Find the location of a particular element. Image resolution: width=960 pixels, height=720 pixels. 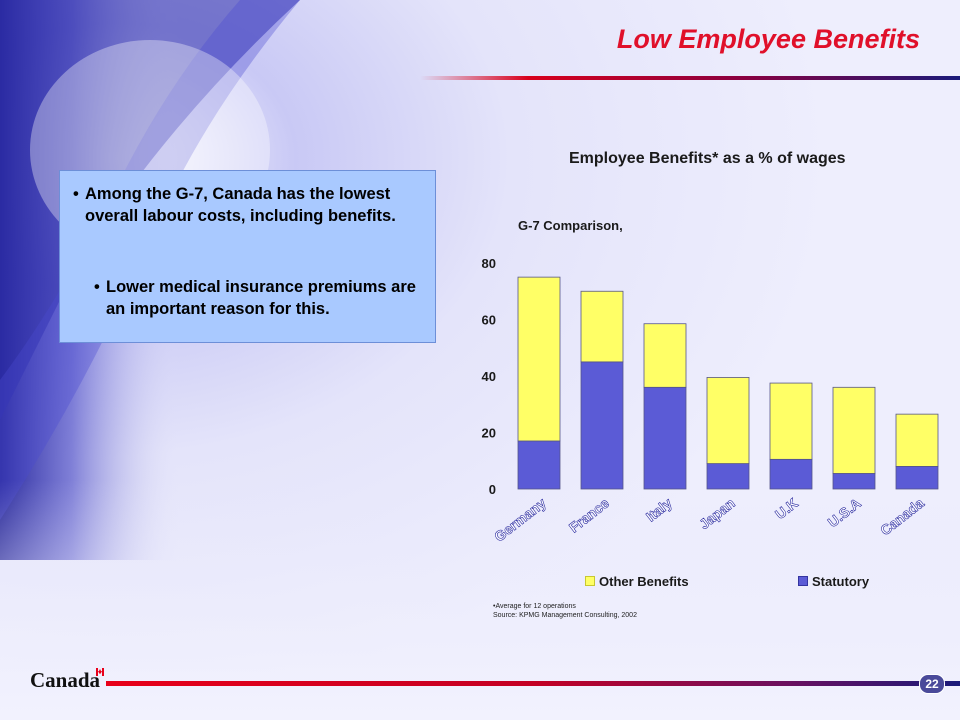

bar-france-statutory is located at coordinates (602, 425).